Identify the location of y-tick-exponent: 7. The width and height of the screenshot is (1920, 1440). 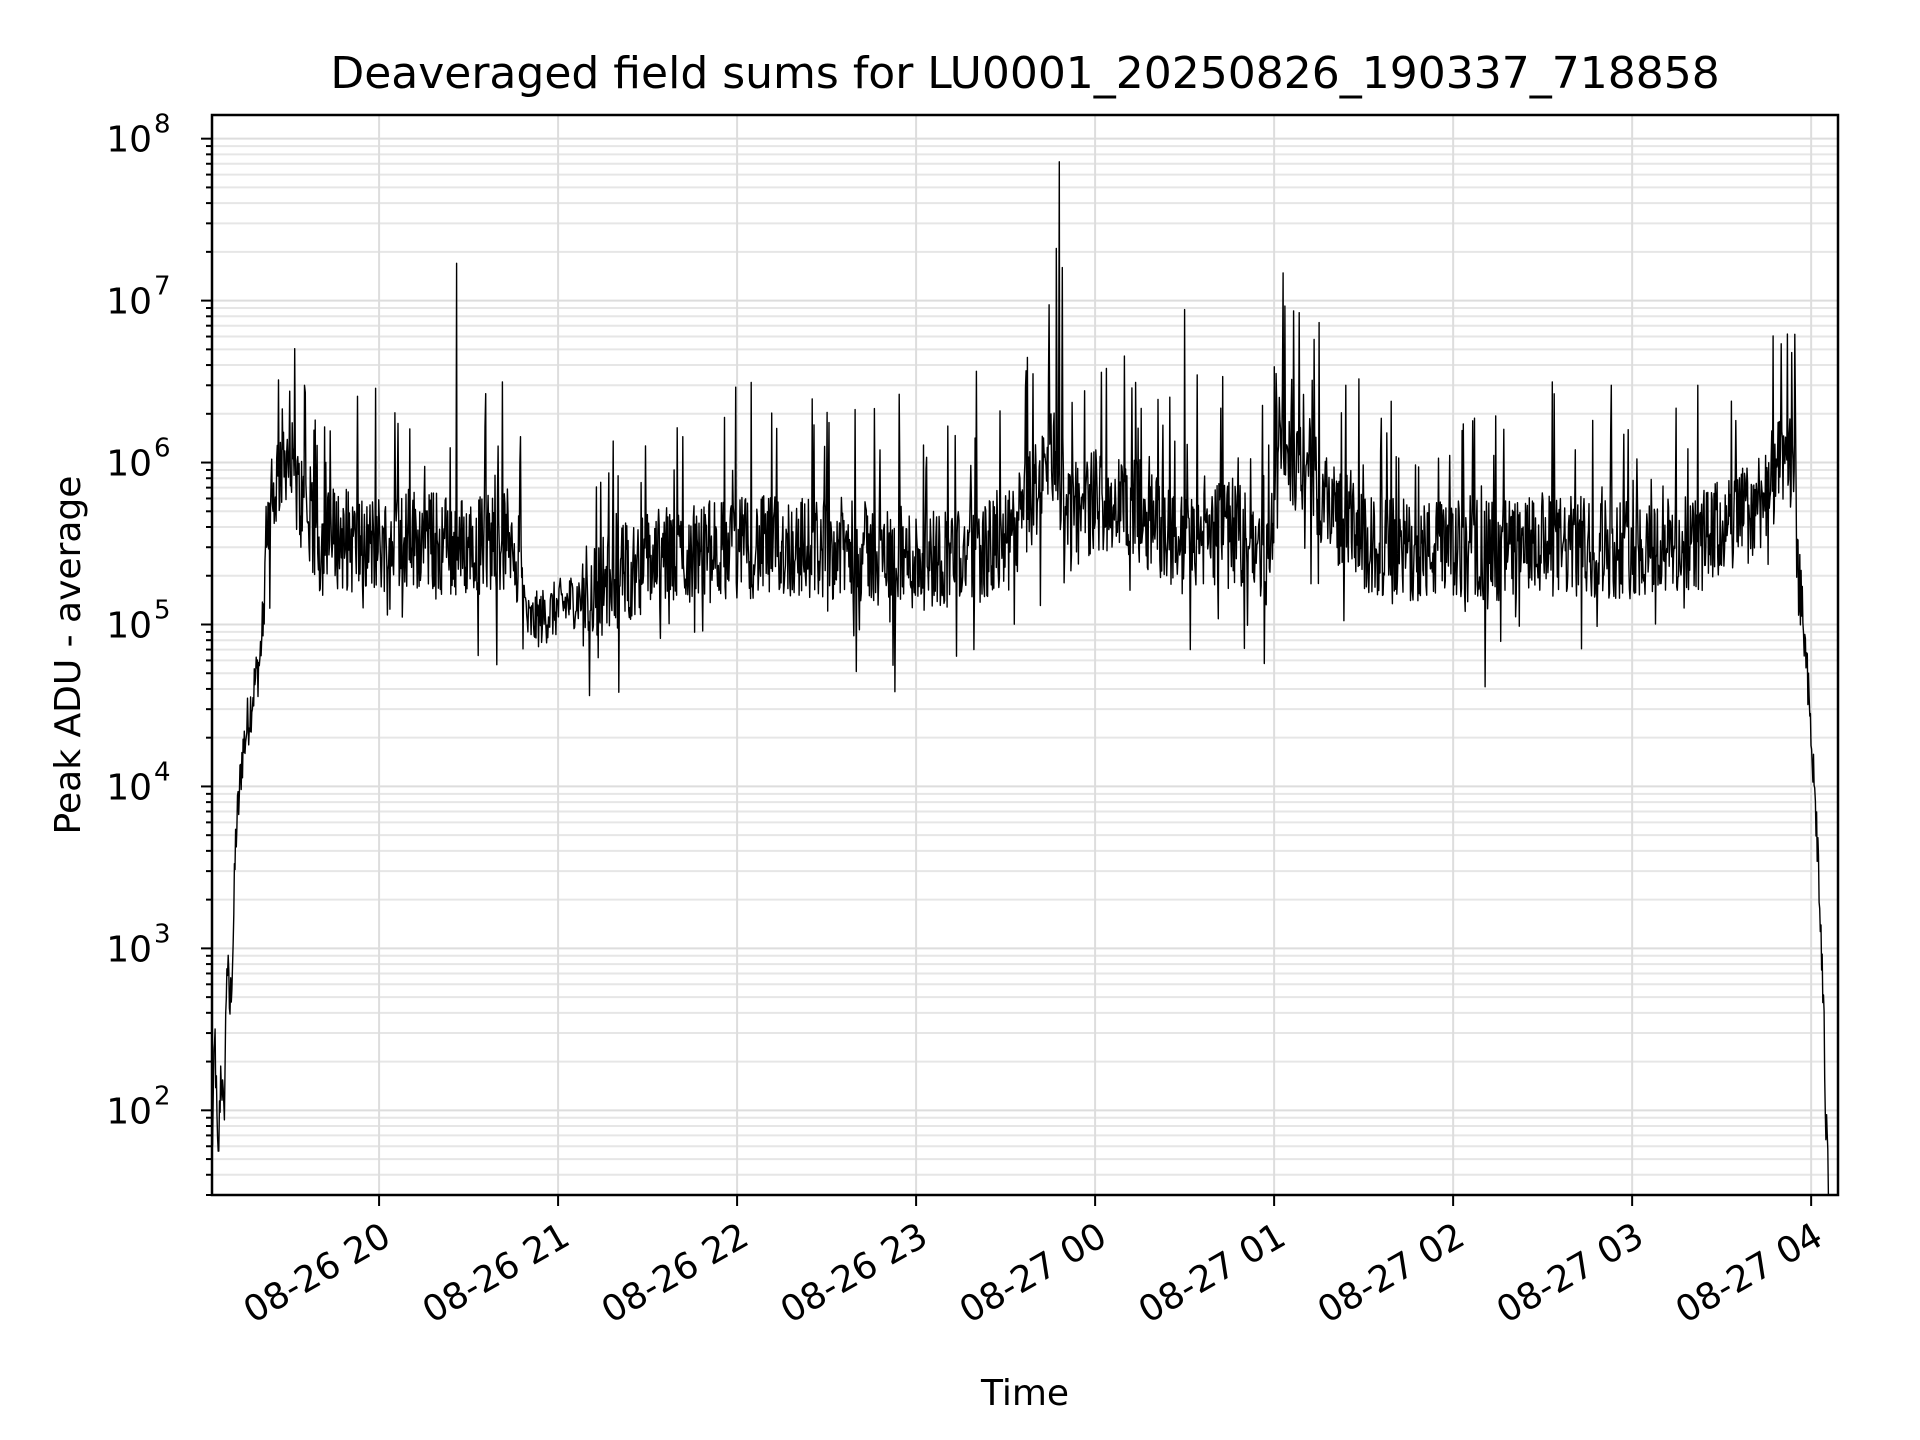
(162, 287).